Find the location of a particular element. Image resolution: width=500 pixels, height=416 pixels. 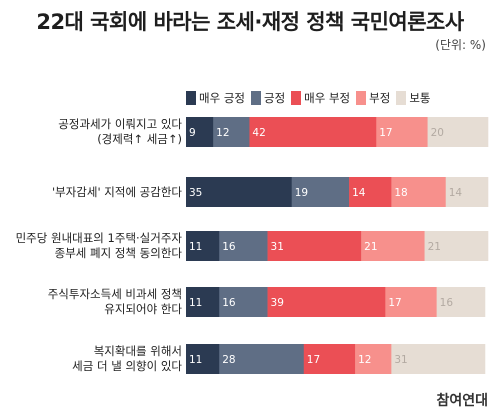

data-label-2-3: 21 is located at coordinates (370, 247).